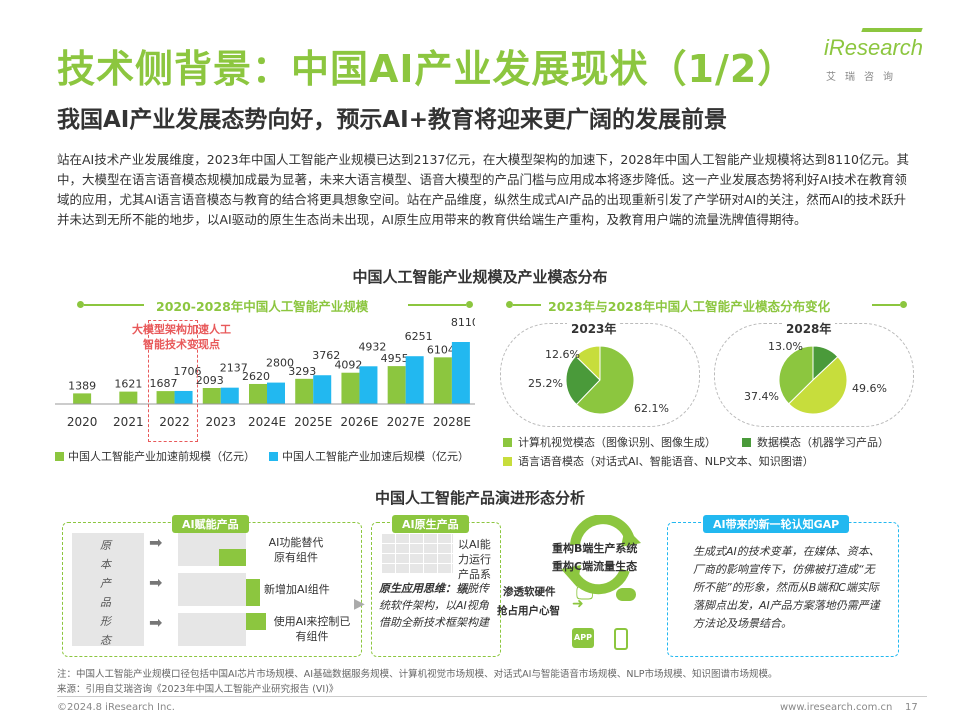  Describe the element at coordinates (419, 336) in the screenshot. I see `bar-label-after-2027E: 6251` at that location.